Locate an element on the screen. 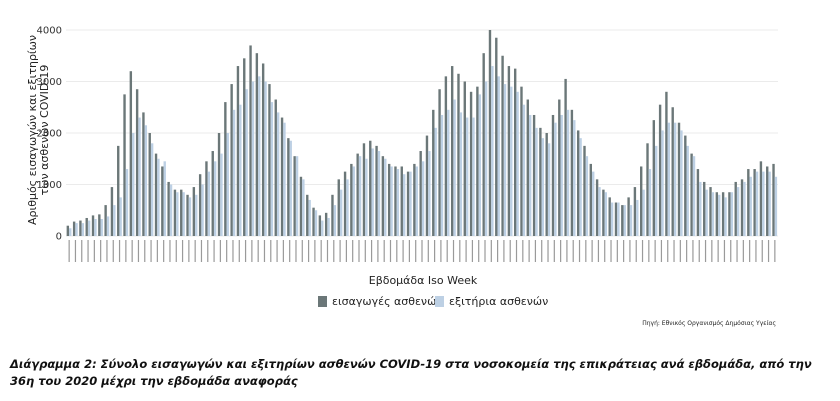  y-tick-label: 4000 is located at coordinates (49, 31).